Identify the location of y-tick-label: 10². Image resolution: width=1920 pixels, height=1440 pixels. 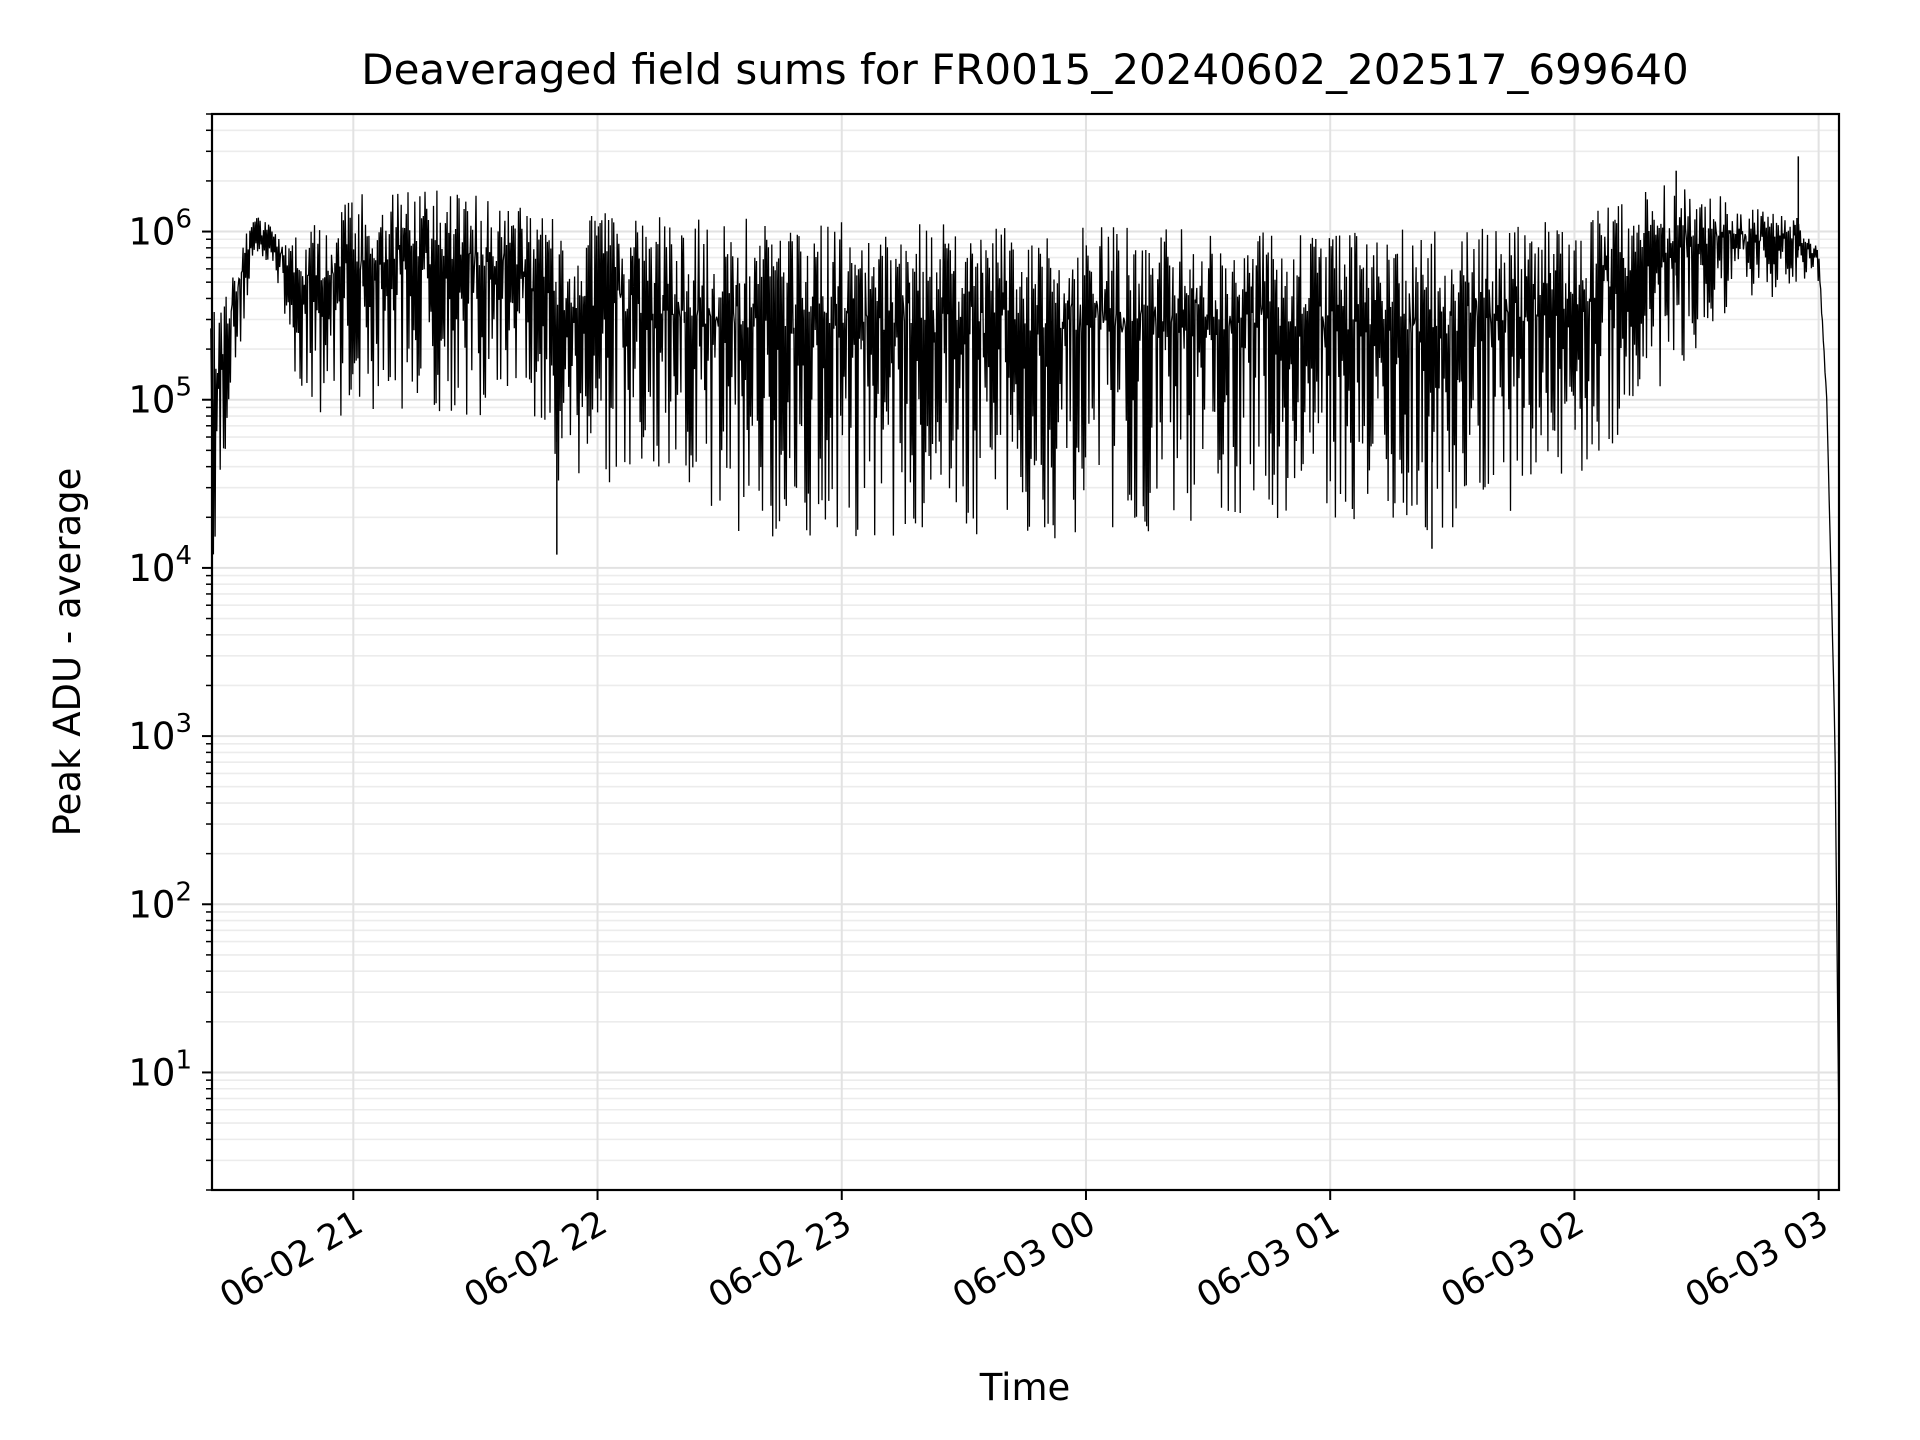
(160, 901).